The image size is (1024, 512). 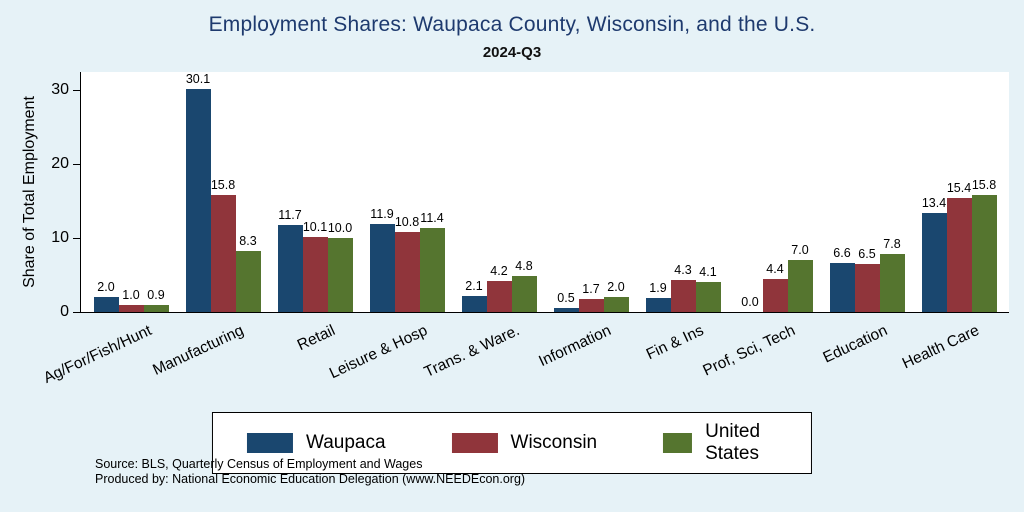 I want to click on chart-subtitle: 2024-Q3, so click(x=512, y=52).